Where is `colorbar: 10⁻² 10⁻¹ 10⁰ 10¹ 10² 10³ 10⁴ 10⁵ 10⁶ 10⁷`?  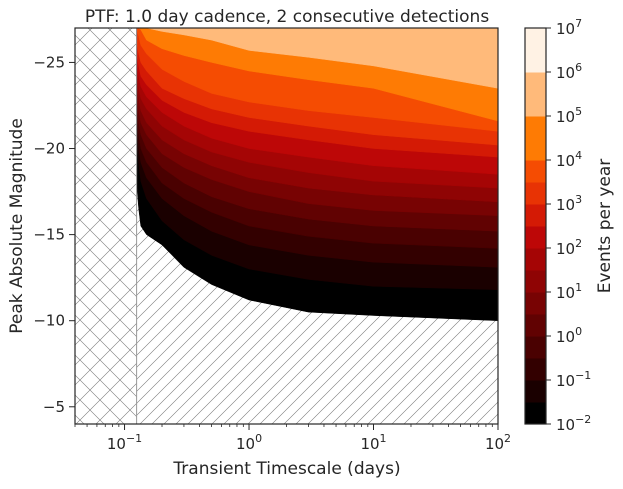
colorbar: 10⁻² 10⁻¹ 10⁰ 10¹ 10² 10³ 10⁴ 10⁵ 10⁶ 10⁷ is located at coordinates (558, 225).